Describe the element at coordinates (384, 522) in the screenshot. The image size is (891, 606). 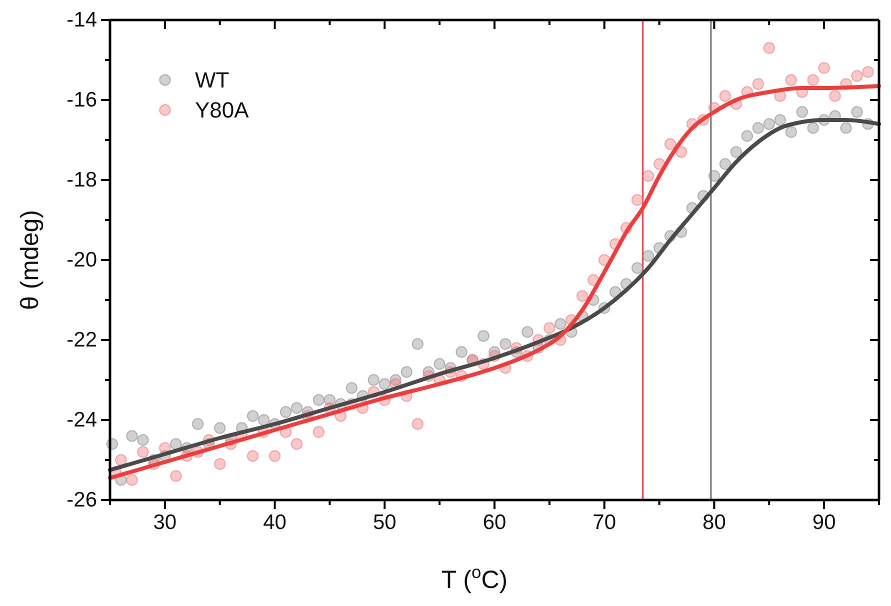
I see `x-tick-label: 50` at that location.